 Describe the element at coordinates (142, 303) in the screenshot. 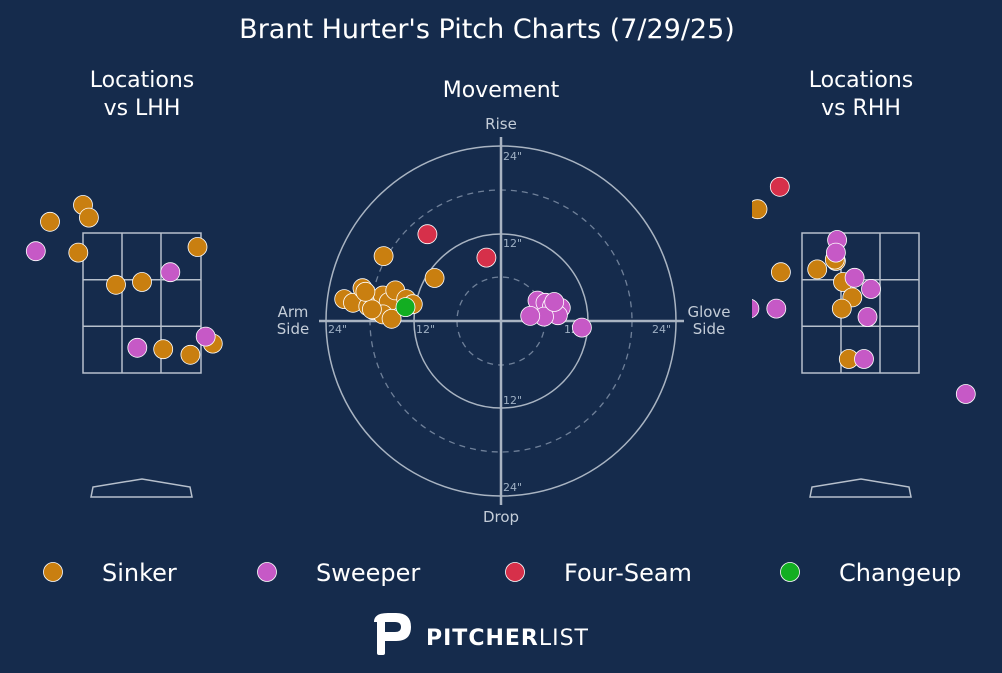

I see `lhh-zone-box` at that location.